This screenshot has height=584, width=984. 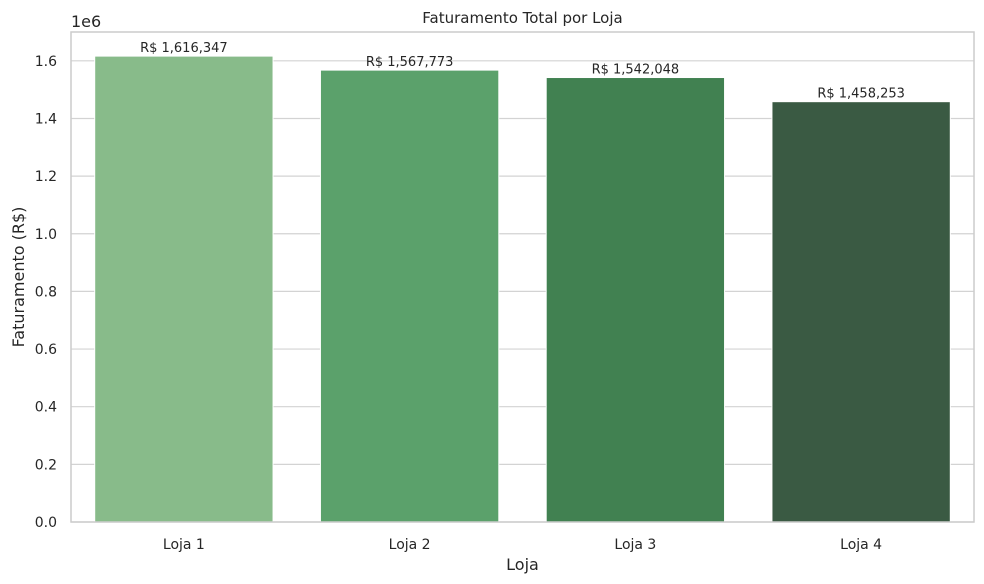 I want to click on y-tick-label: 0.0, so click(x=46, y=523).